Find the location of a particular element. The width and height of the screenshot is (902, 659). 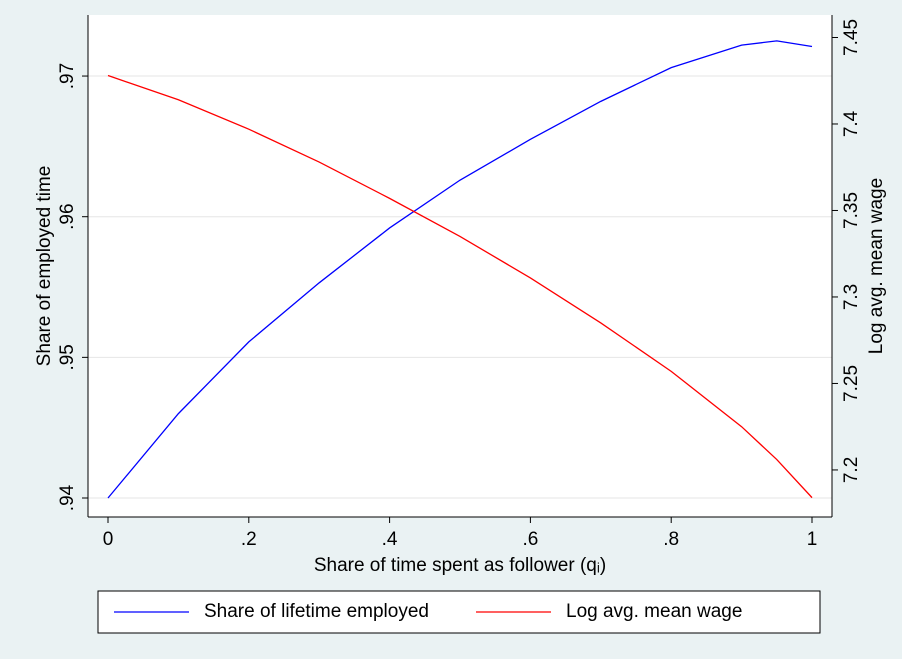

y-tick-label: .96 is located at coordinates (67, 216).